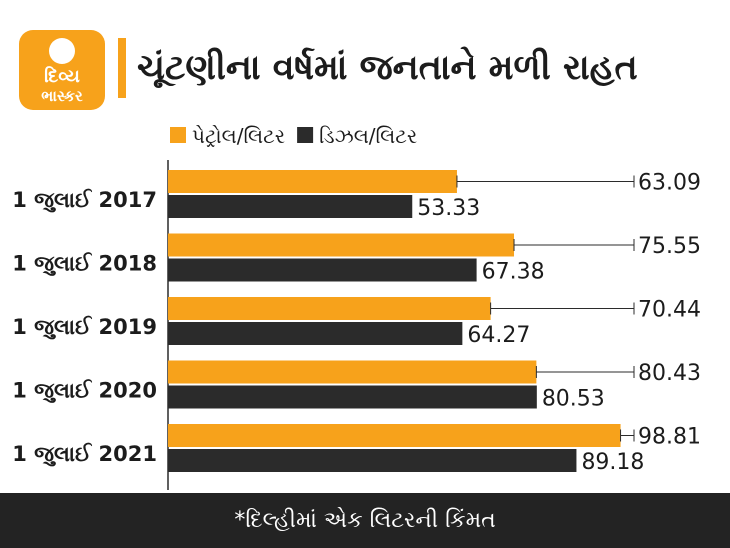 The width and height of the screenshot is (730, 548). What do you see at coordinates (62, 76) in the screenshot?
I see `brand-line1: દિવ્ય` at bounding box center [62, 76].